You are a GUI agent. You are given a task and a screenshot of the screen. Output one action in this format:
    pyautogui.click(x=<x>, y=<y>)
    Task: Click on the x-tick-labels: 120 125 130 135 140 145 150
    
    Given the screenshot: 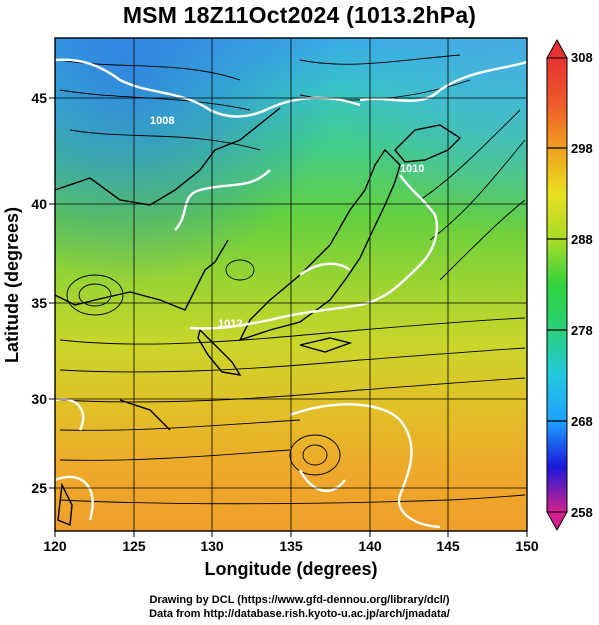 What is the action you would take?
    pyautogui.click(x=291, y=546)
    